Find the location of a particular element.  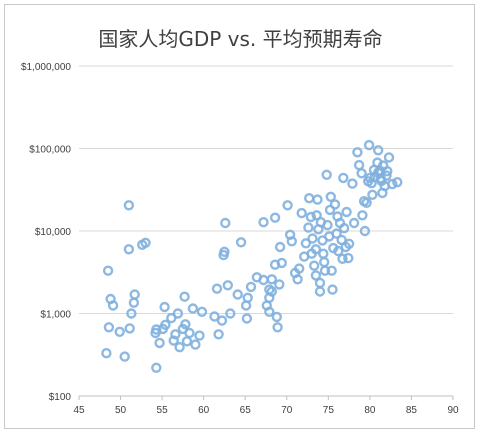

x-tick-label: 85 is located at coordinates (412, 410).